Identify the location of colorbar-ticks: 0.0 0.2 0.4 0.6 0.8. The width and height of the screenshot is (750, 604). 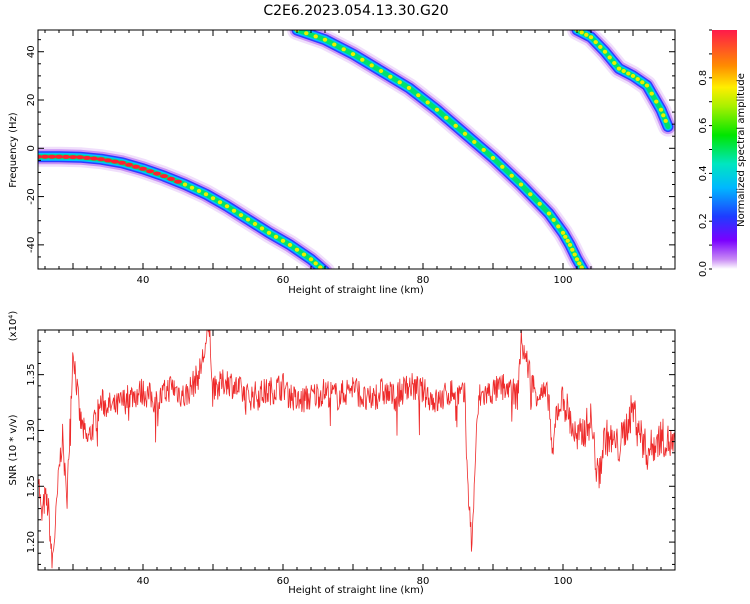
(705, 153).